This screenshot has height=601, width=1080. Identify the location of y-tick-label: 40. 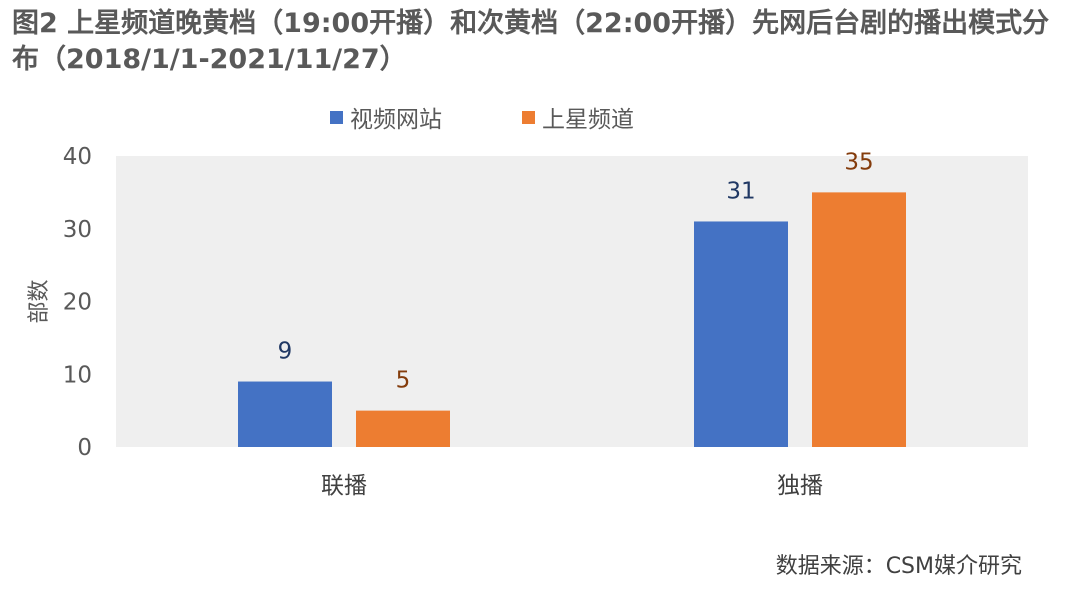
(77, 157).